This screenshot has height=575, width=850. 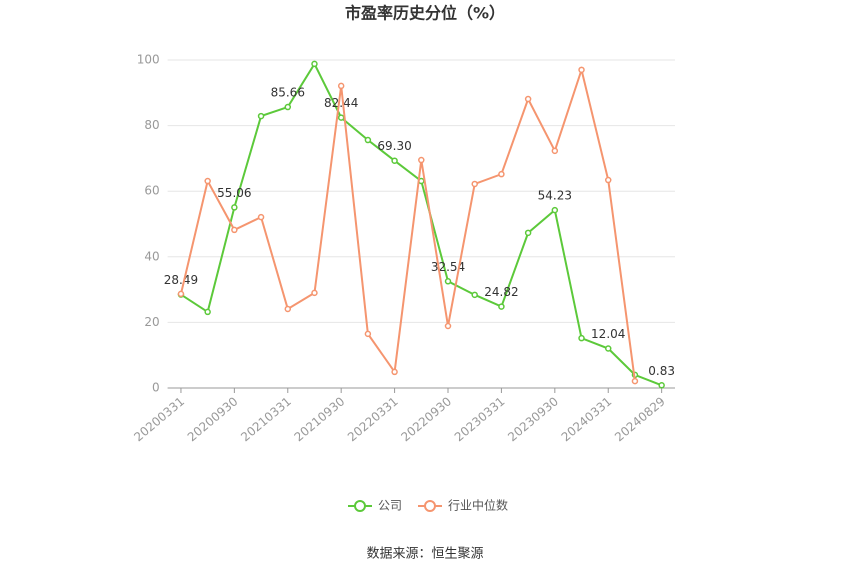 I want to click on legend-label: 公司, so click(x=390, y=506).